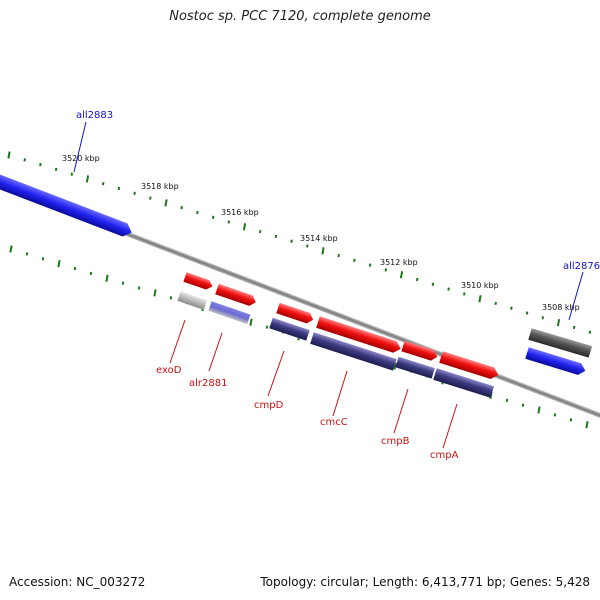 The height and width of the screenshot is (600, 600). What do you see at coordinates (67, 205) in the screenshot?
I see `gene-all2883` at bounding box center [67, 205].